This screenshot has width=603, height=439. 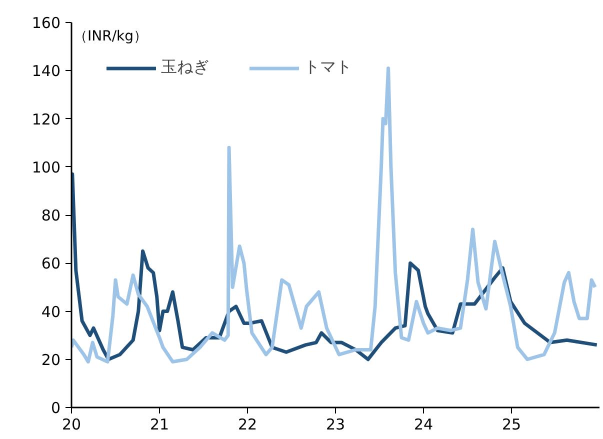 I want to click on y-tick-label: 160, so click(x=46, y=23).